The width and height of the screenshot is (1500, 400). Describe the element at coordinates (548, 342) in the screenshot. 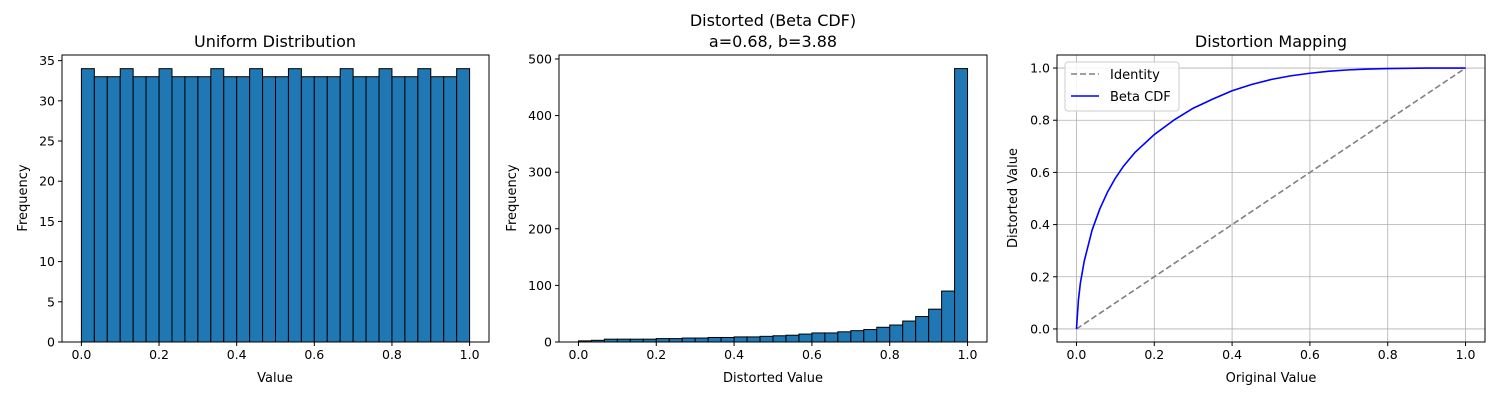

I see `distorted-y-tick-label: 0` at that location.